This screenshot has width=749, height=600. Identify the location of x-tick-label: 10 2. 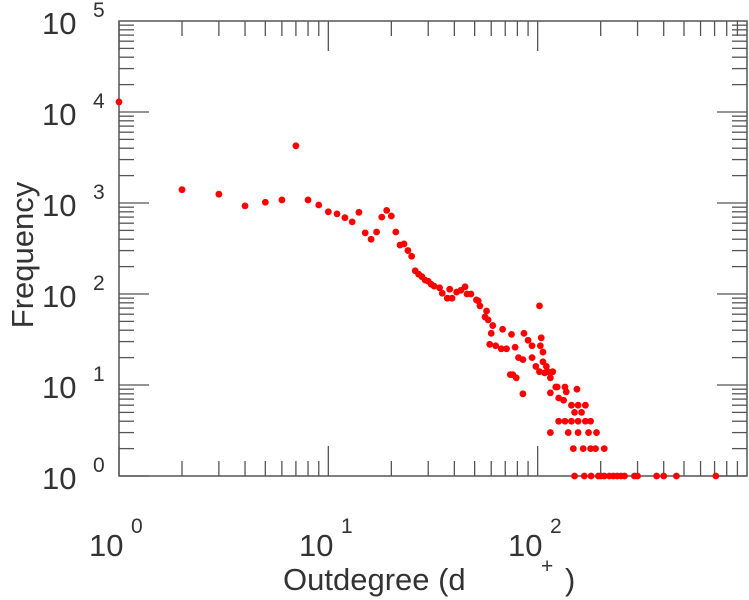
(535, 539).